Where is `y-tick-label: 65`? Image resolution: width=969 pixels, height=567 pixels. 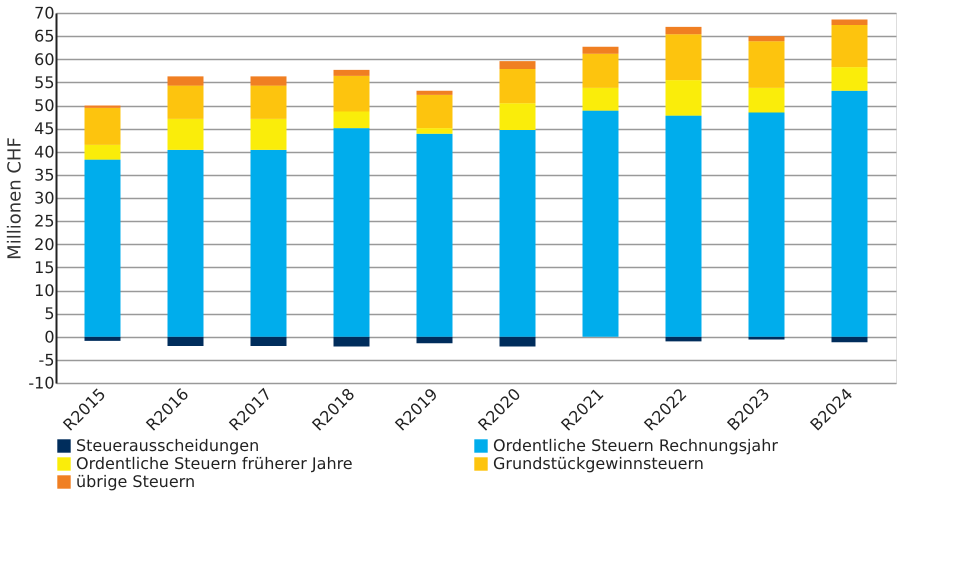 y-tick-label: 65 is located at coordinates (44, 36).